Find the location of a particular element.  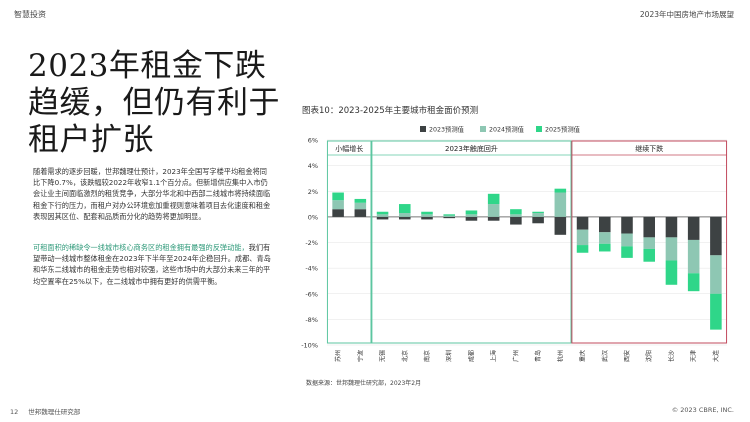

x-tick-label: 武汉 is located at coordinates (605, 356).